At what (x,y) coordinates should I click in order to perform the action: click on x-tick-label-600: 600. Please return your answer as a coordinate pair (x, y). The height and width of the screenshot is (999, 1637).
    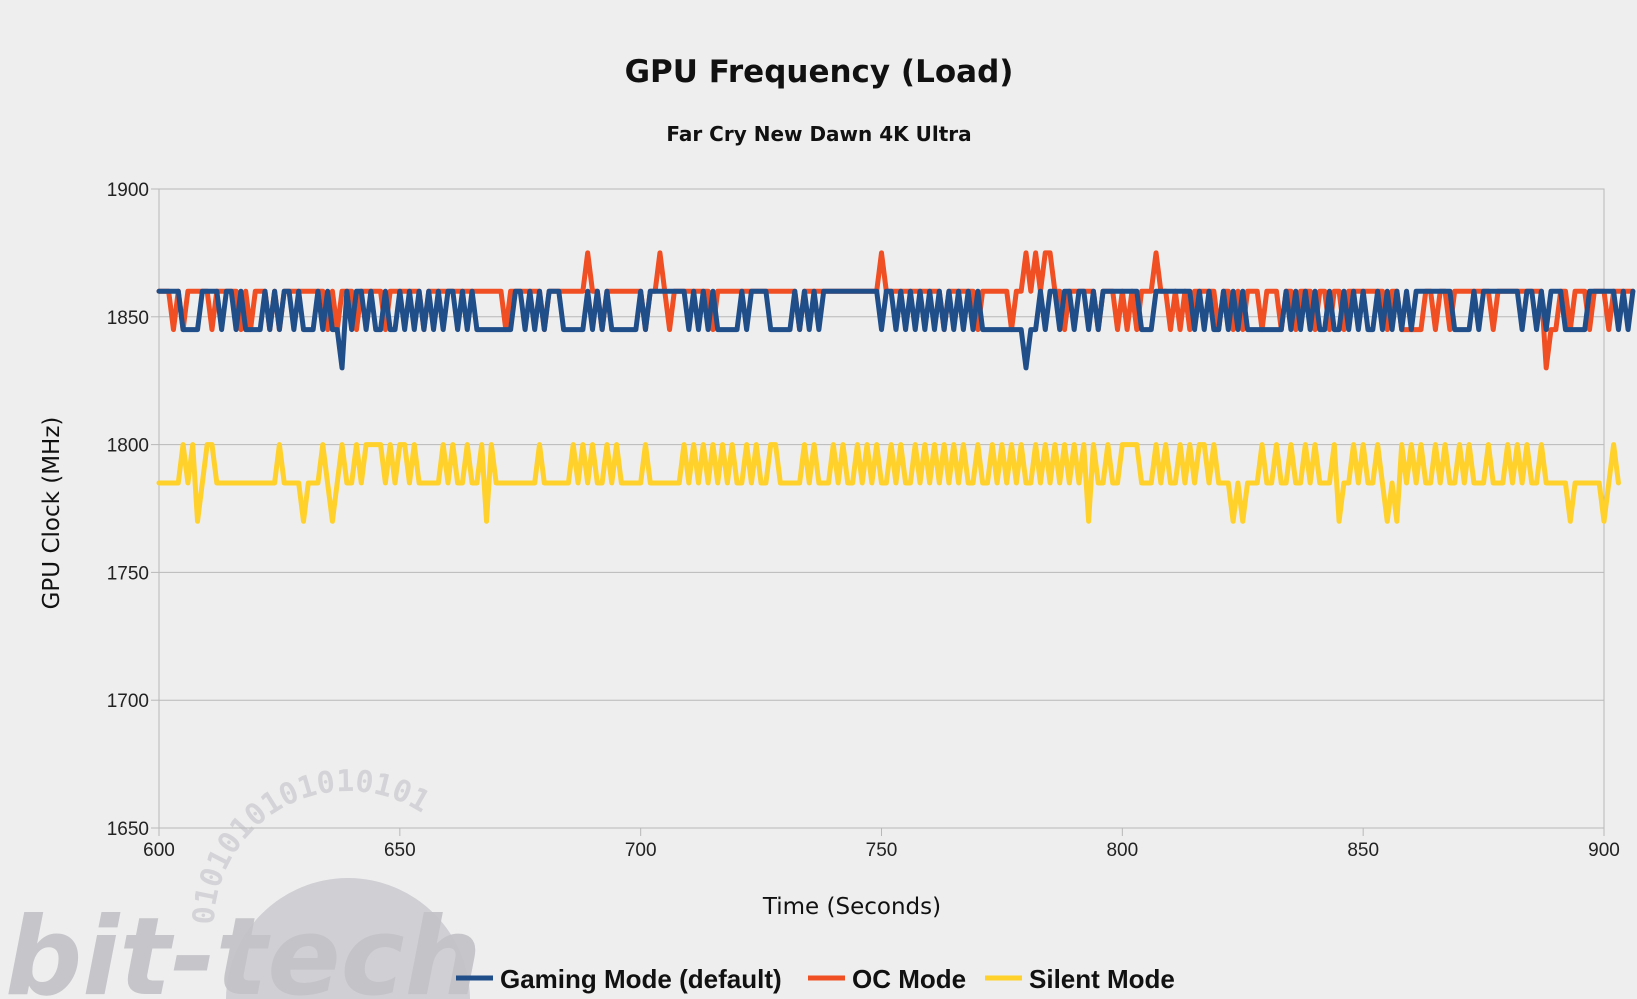
    Looking at the image, I should click on (159, 850).